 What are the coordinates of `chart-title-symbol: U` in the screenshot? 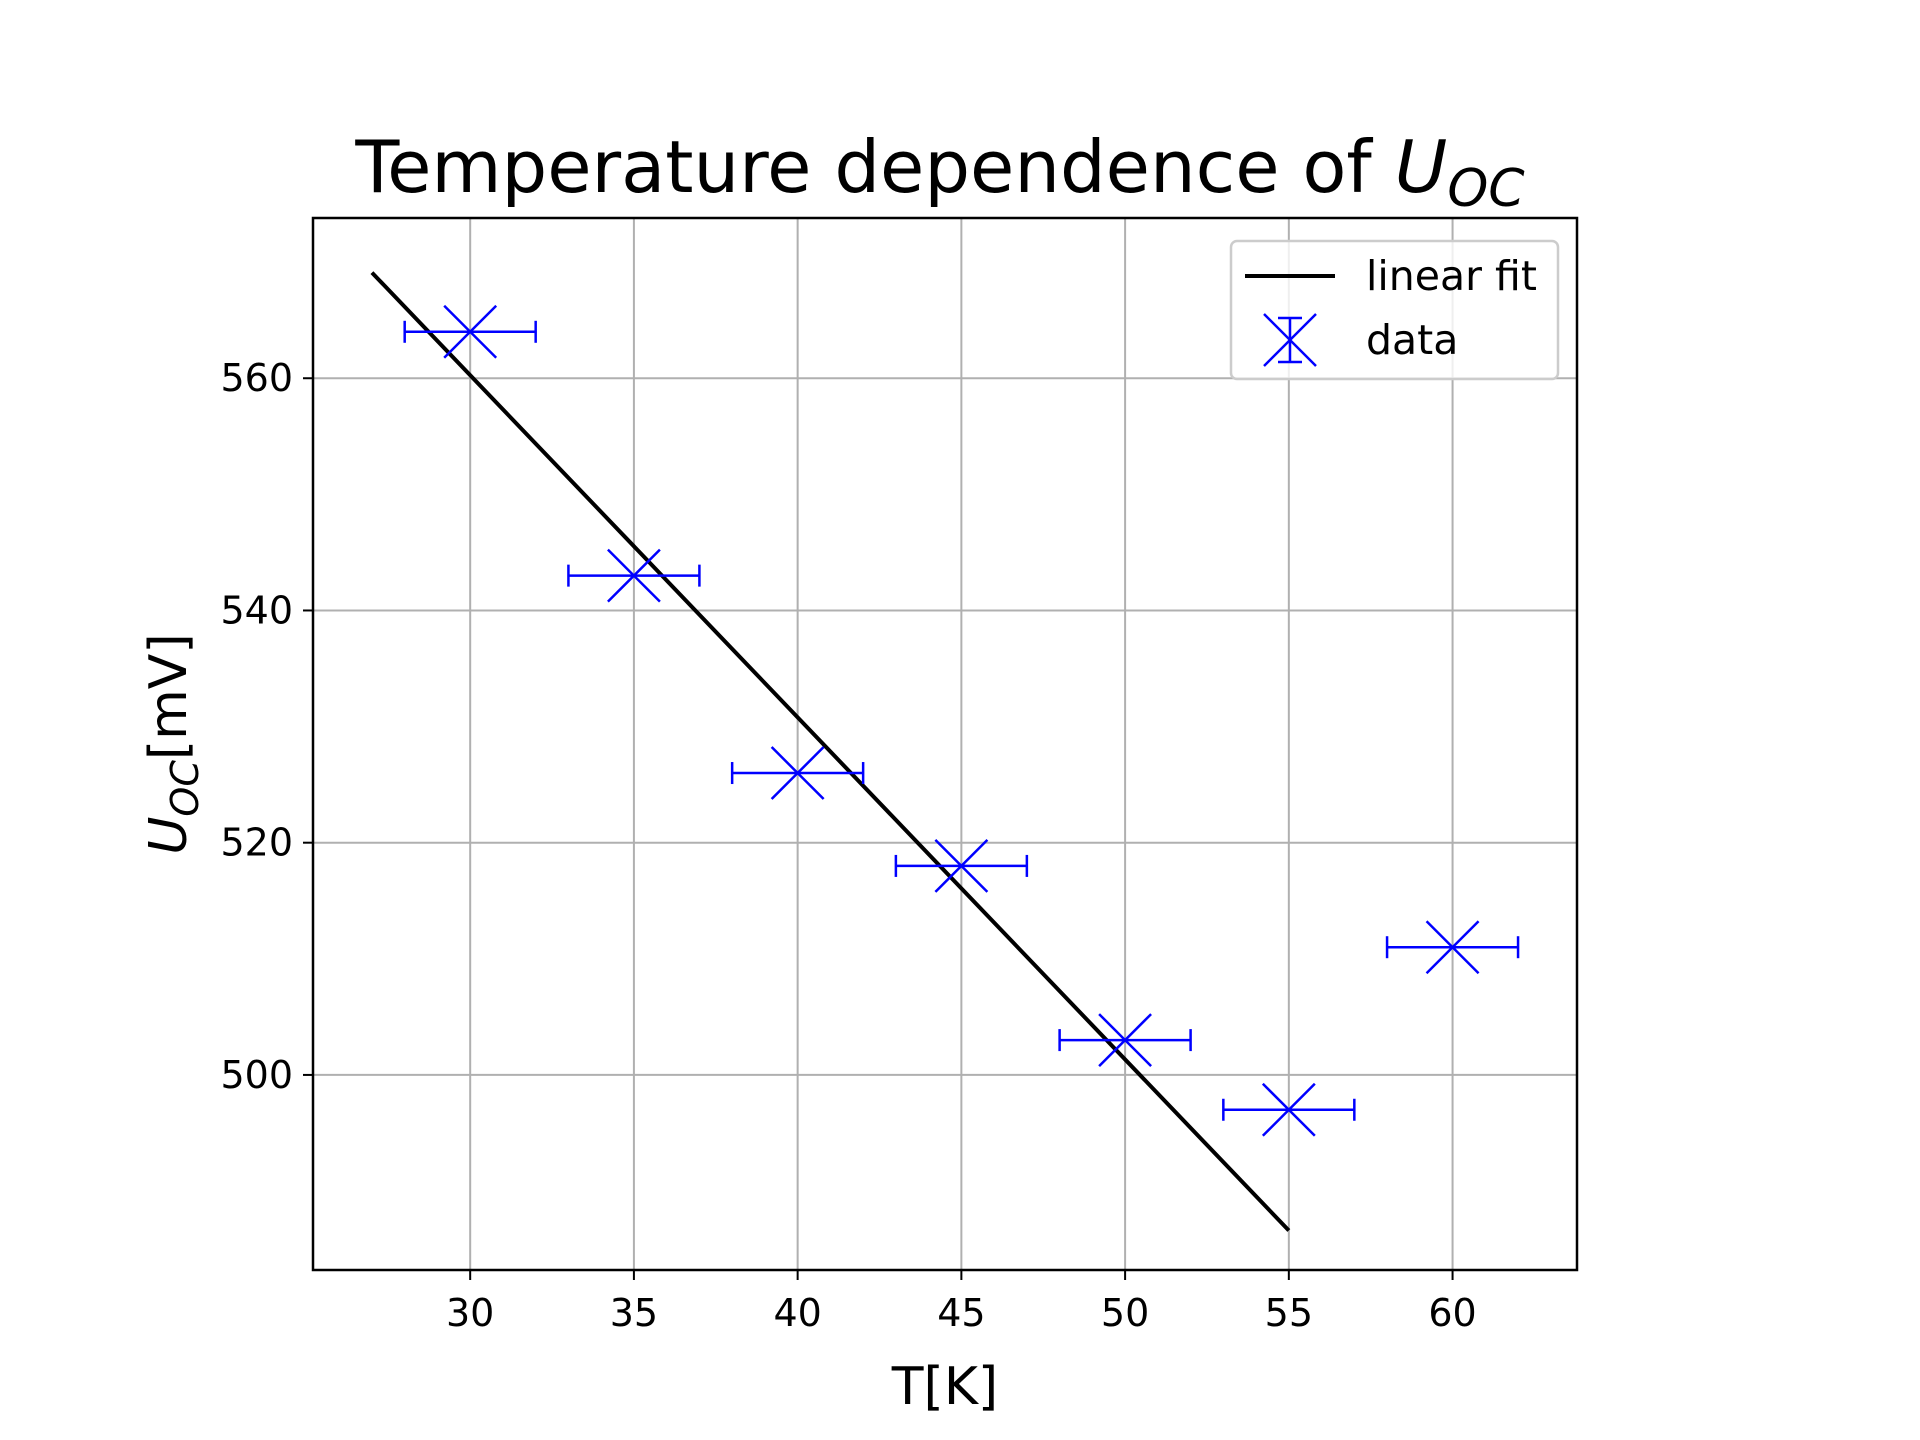 It's located at (1421, 167).